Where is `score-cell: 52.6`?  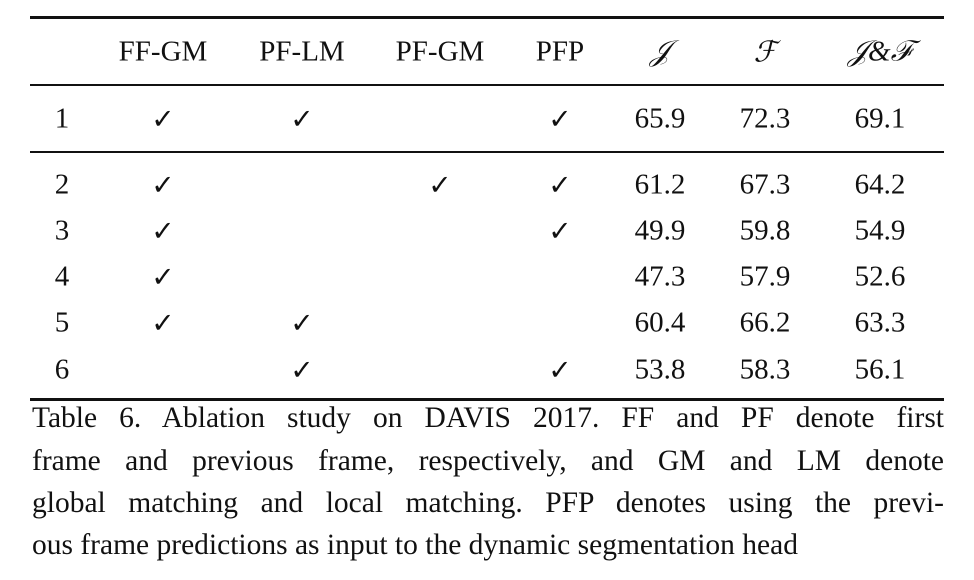
score-cell: 52.6 is located at coordinates (880, 276).